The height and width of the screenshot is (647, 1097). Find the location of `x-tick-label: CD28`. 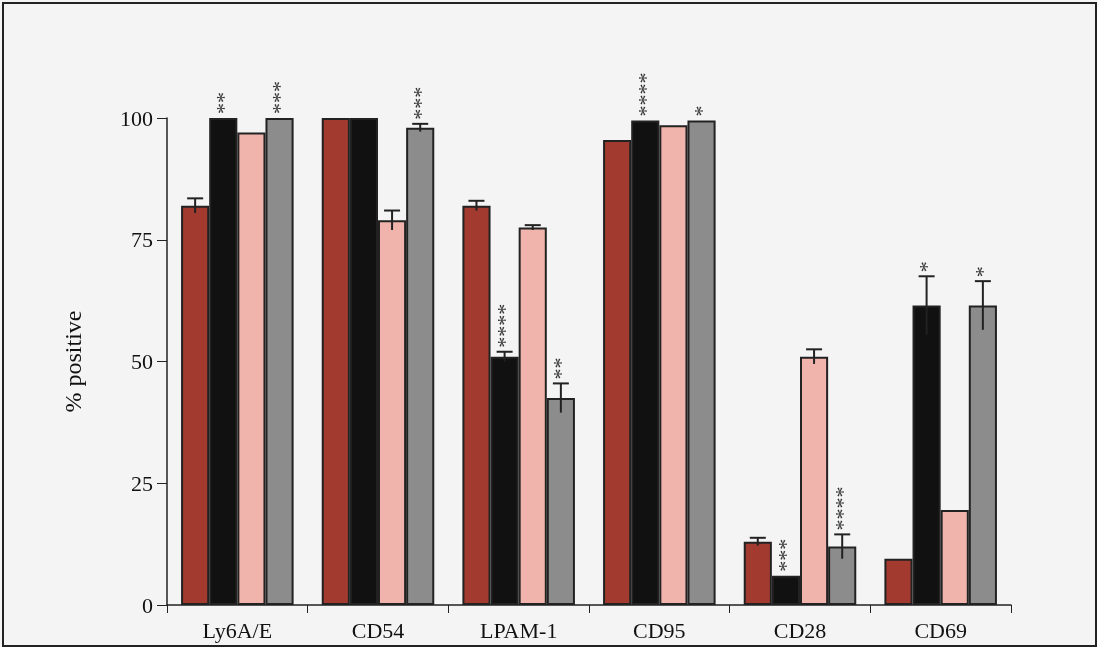

x-tick-label: CD28 is located at coordinates (800, 630).